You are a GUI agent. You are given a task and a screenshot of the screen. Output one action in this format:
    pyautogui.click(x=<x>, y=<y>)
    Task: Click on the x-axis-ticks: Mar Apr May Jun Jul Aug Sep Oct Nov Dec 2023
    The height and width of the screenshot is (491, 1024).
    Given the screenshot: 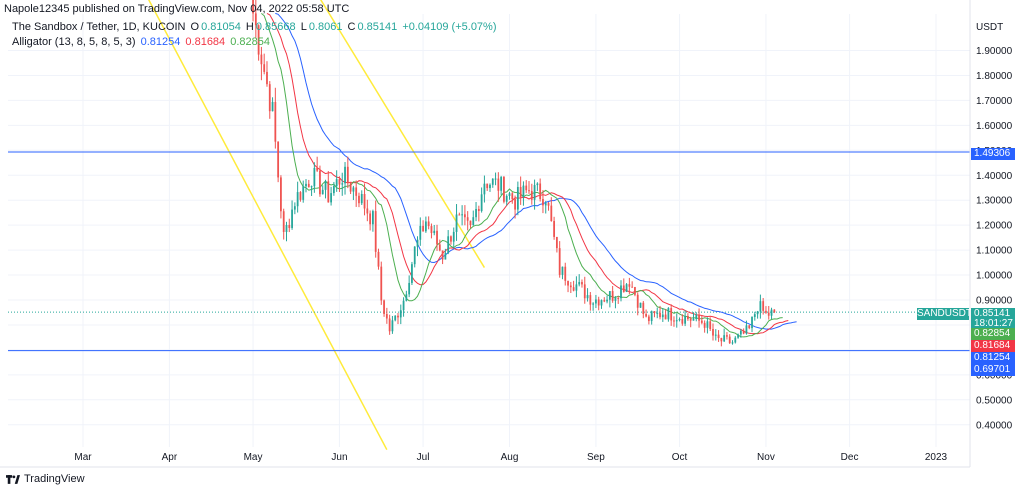 What is the action you would take?
    pyautogui.click(x=510, y=457)
    